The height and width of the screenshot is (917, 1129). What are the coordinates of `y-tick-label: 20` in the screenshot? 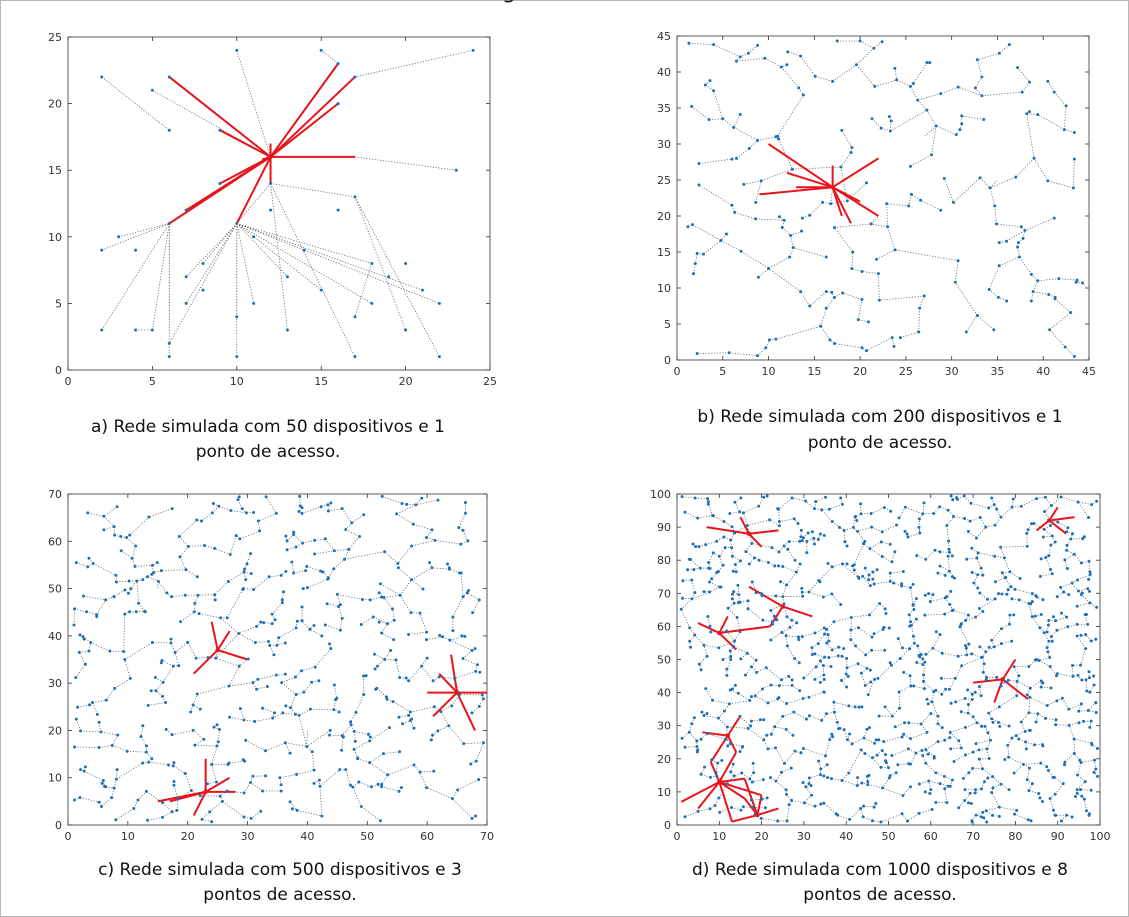 It's located at (55, 104).